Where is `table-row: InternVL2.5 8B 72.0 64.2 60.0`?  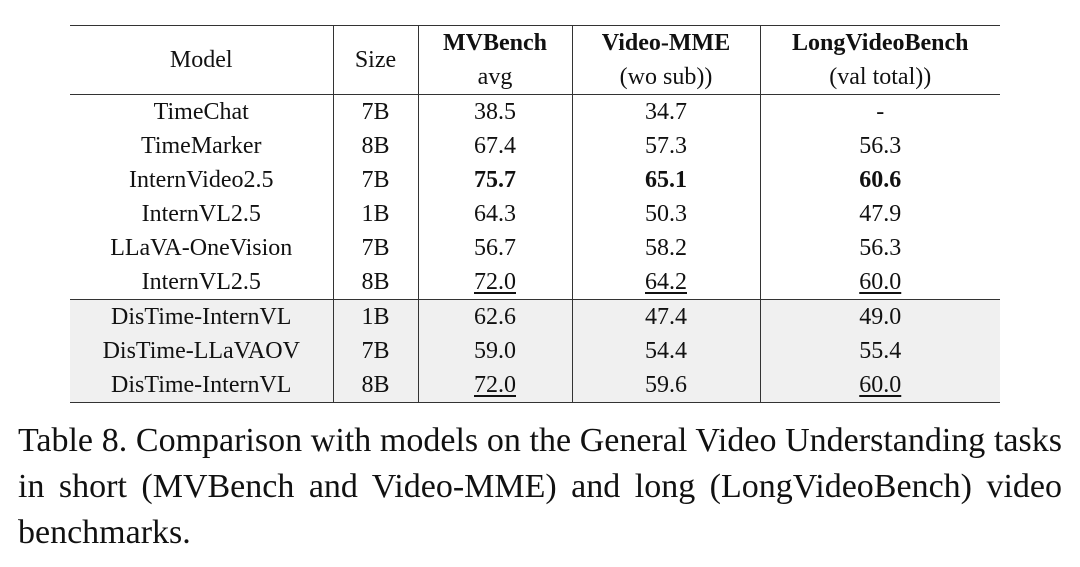
table-row: InternVL2.5 8B 72.0 64.2 60.0 is located at coordinates (535, 282).